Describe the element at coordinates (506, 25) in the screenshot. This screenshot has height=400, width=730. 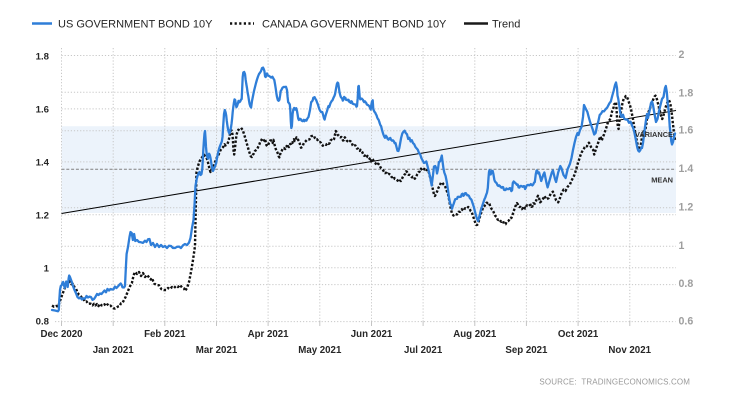
I see `svg-text: Trend` at that location.